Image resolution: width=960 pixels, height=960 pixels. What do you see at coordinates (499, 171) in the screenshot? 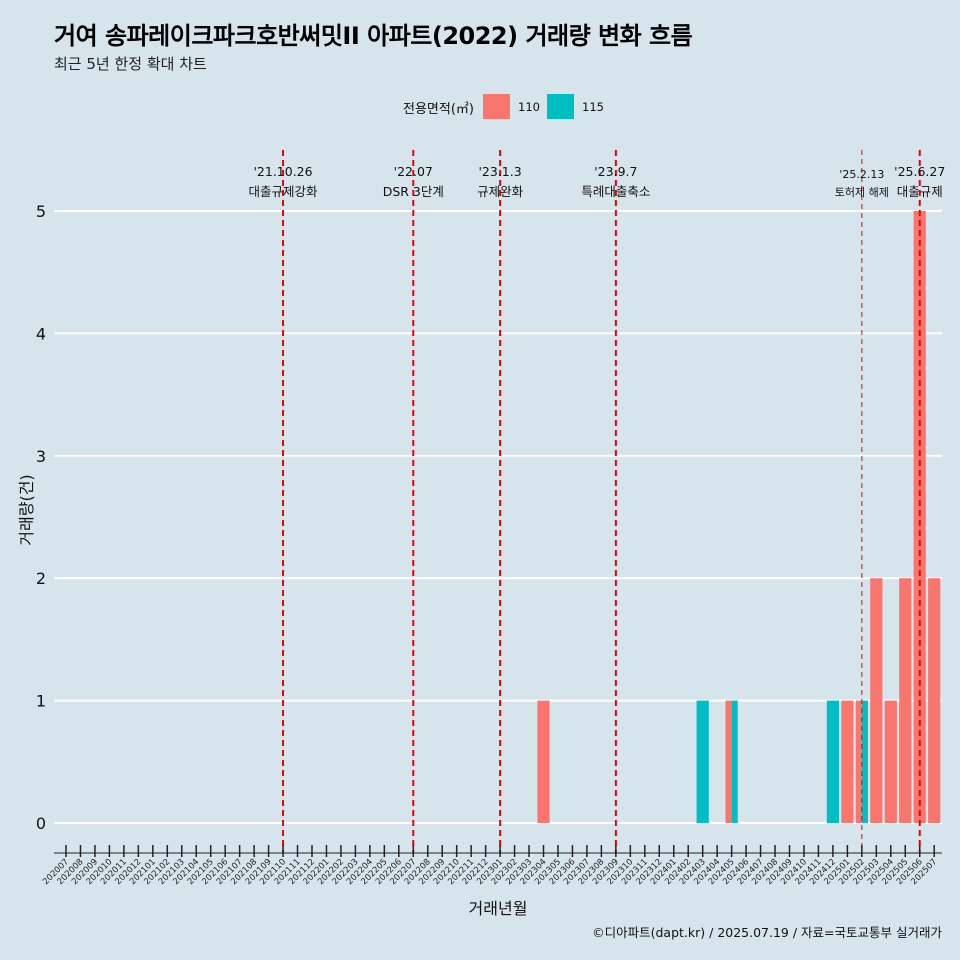
I see `event-date-label: '23.1.3` at bounding box center [499, 171].